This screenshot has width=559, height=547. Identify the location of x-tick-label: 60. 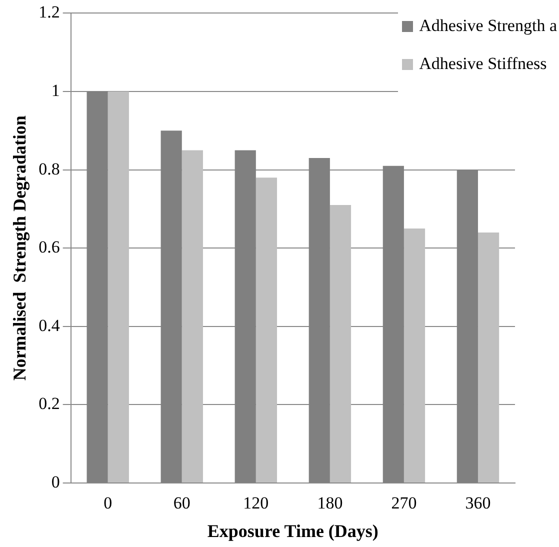
(181, 503).